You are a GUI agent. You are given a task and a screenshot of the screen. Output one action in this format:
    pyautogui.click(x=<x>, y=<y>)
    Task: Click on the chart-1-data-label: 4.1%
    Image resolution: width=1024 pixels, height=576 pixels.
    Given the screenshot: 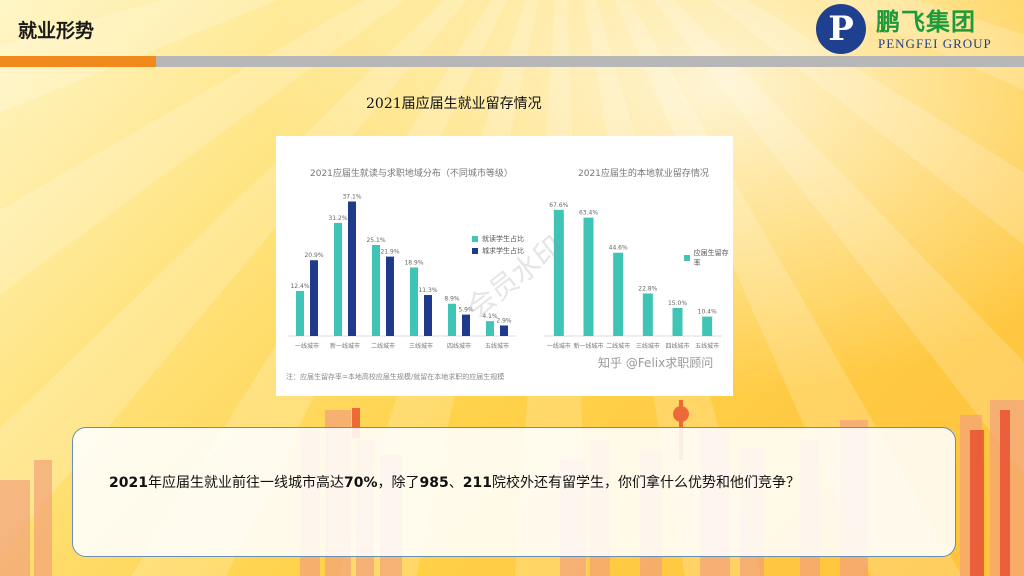 What is the action you would take?
    pyautogui.click(x=490, y=316)
    